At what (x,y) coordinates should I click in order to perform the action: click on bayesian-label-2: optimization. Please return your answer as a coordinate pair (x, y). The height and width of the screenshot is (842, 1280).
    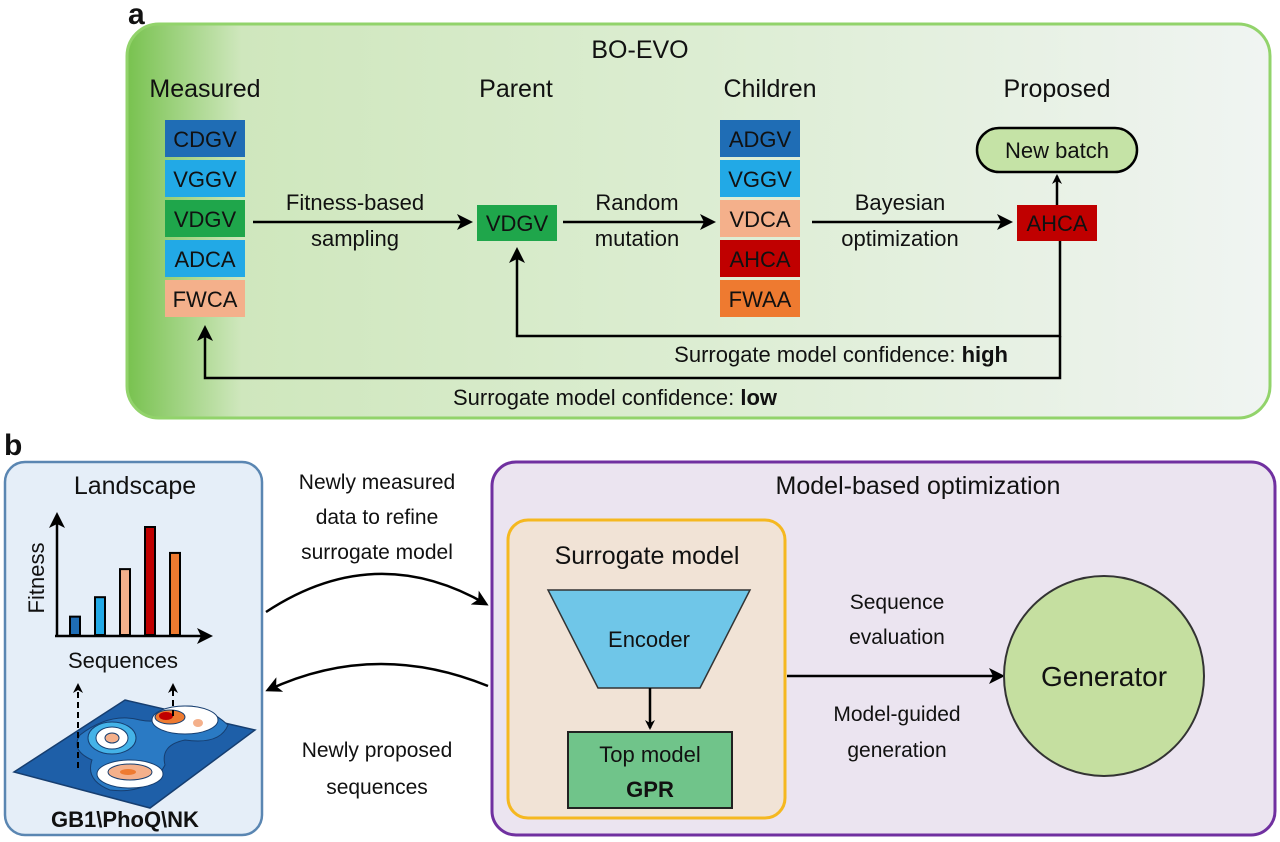
    Looking at the image, I should click on (899, 238).